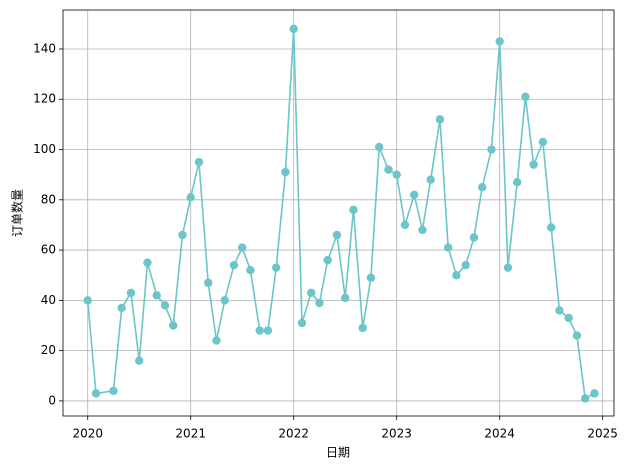  I want to click on y-tick-label: 140, so click(44, 48).